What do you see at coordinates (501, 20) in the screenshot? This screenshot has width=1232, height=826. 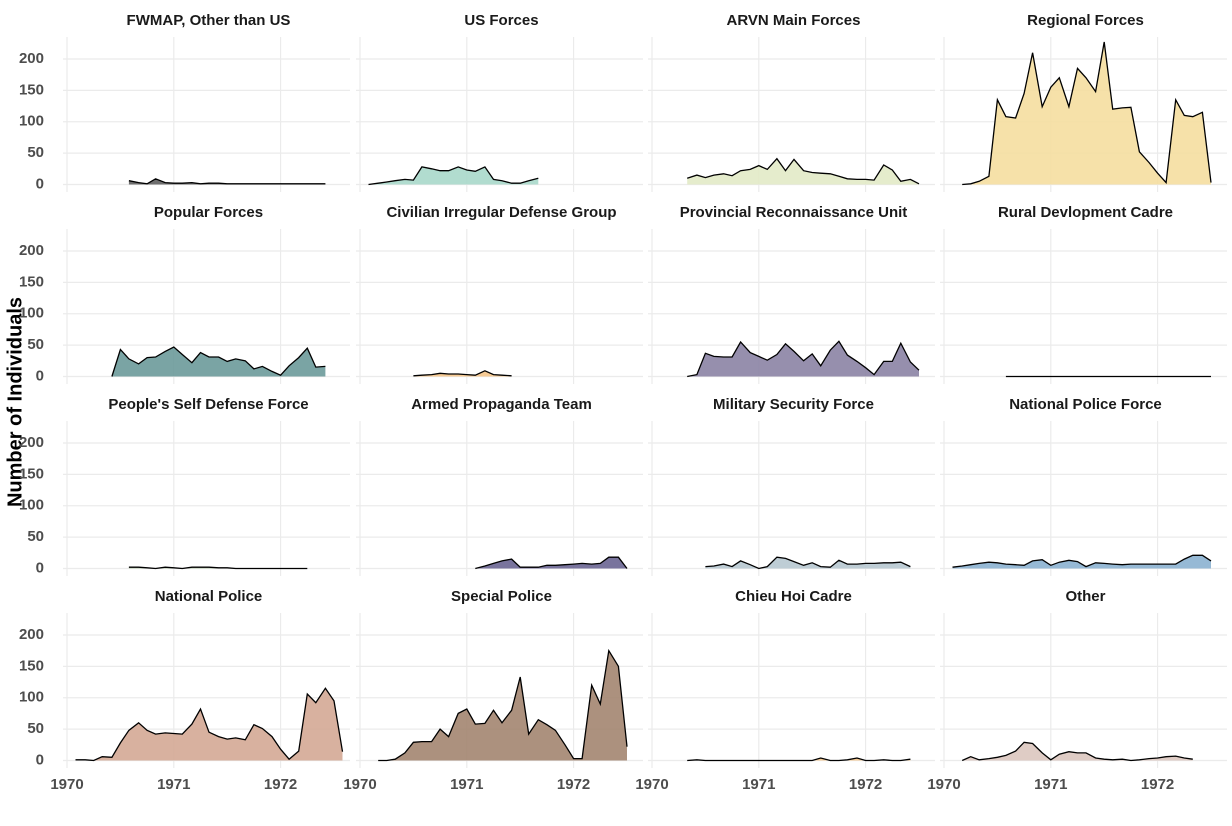 I see `panel-title: US Forces` at bounding box center [501, 20].